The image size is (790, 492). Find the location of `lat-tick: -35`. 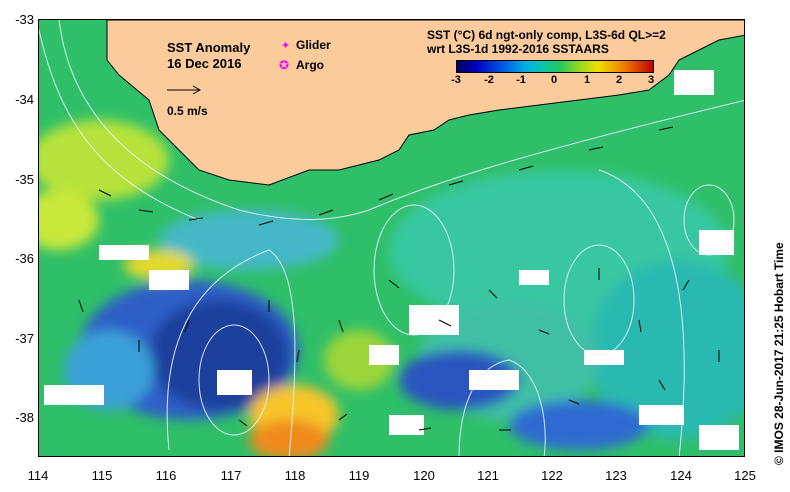

lat-tick: -35 is located at coordinates (24, 179).